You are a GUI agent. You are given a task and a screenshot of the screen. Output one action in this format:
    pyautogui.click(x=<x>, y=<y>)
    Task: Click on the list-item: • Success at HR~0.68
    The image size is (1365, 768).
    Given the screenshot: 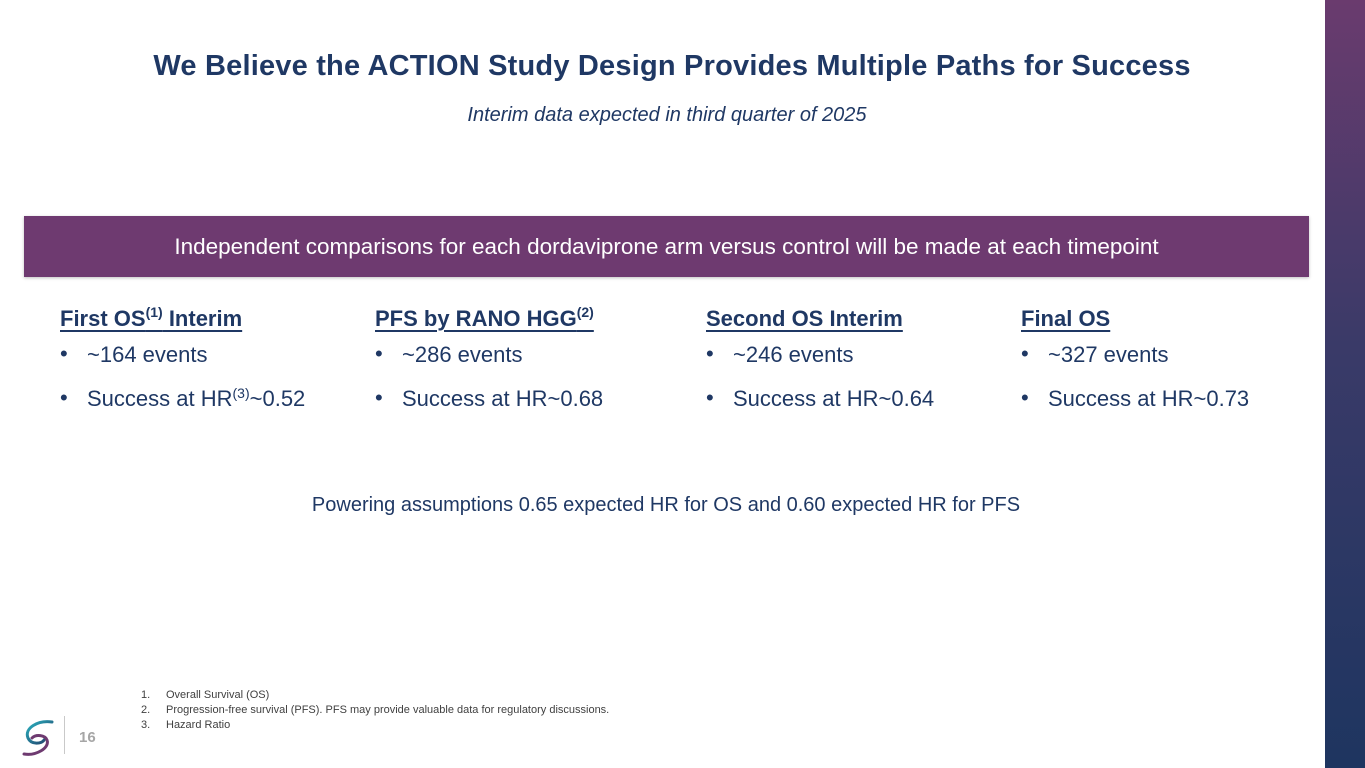 What is the action you would take?
    pyautogui.click(x=489, y=398)
    